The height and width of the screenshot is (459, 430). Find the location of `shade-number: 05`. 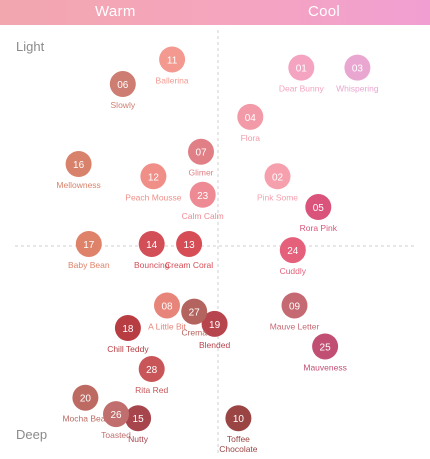

shade-number: 05 is located at coordinates (319, 208).